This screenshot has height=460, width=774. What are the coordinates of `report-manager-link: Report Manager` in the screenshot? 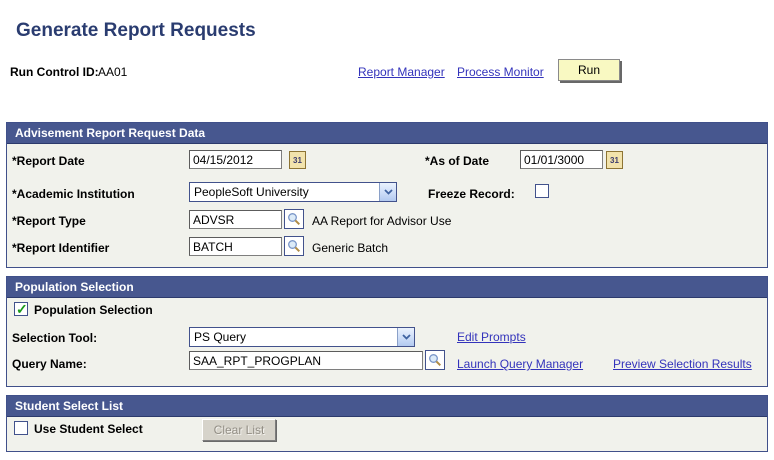 It's located at (401, 72).